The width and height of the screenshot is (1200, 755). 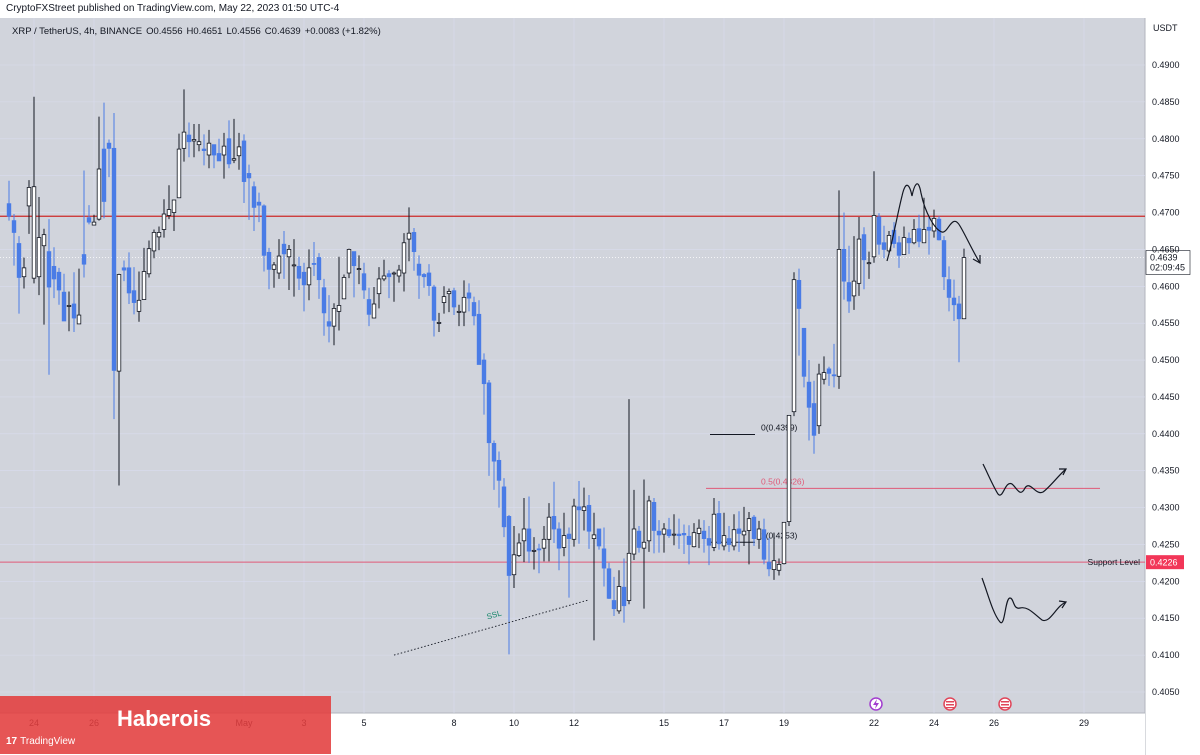 I want to click on projection-drawings, so click(x=977, y=403).